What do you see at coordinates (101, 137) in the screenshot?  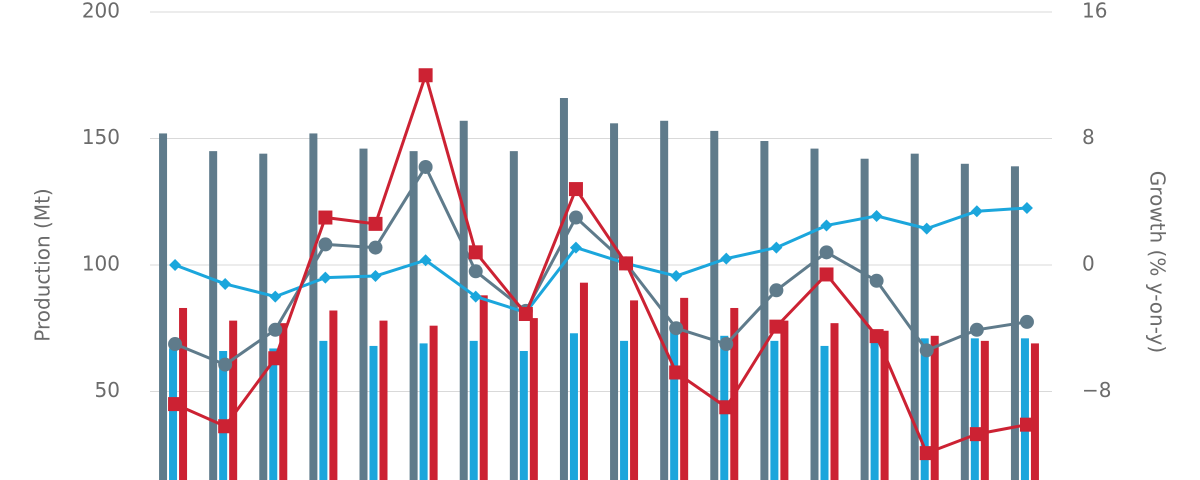 I see `y-tick-label: 150` at bounding box center [101, 137].